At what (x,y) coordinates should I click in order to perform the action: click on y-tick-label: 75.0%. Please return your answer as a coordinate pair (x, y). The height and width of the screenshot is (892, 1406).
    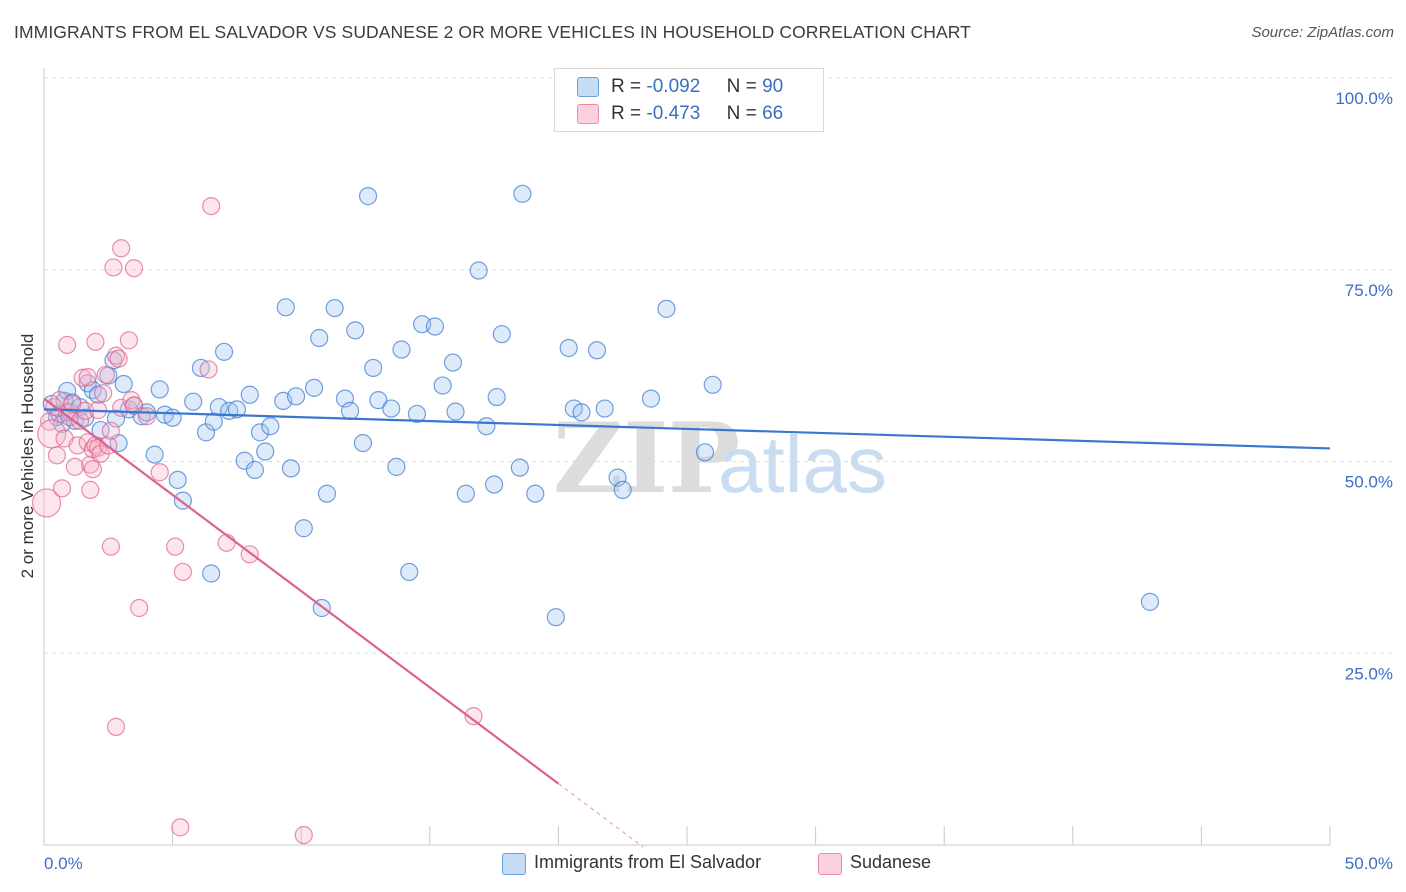
    Looking at the image, I should click on (1369, 290).